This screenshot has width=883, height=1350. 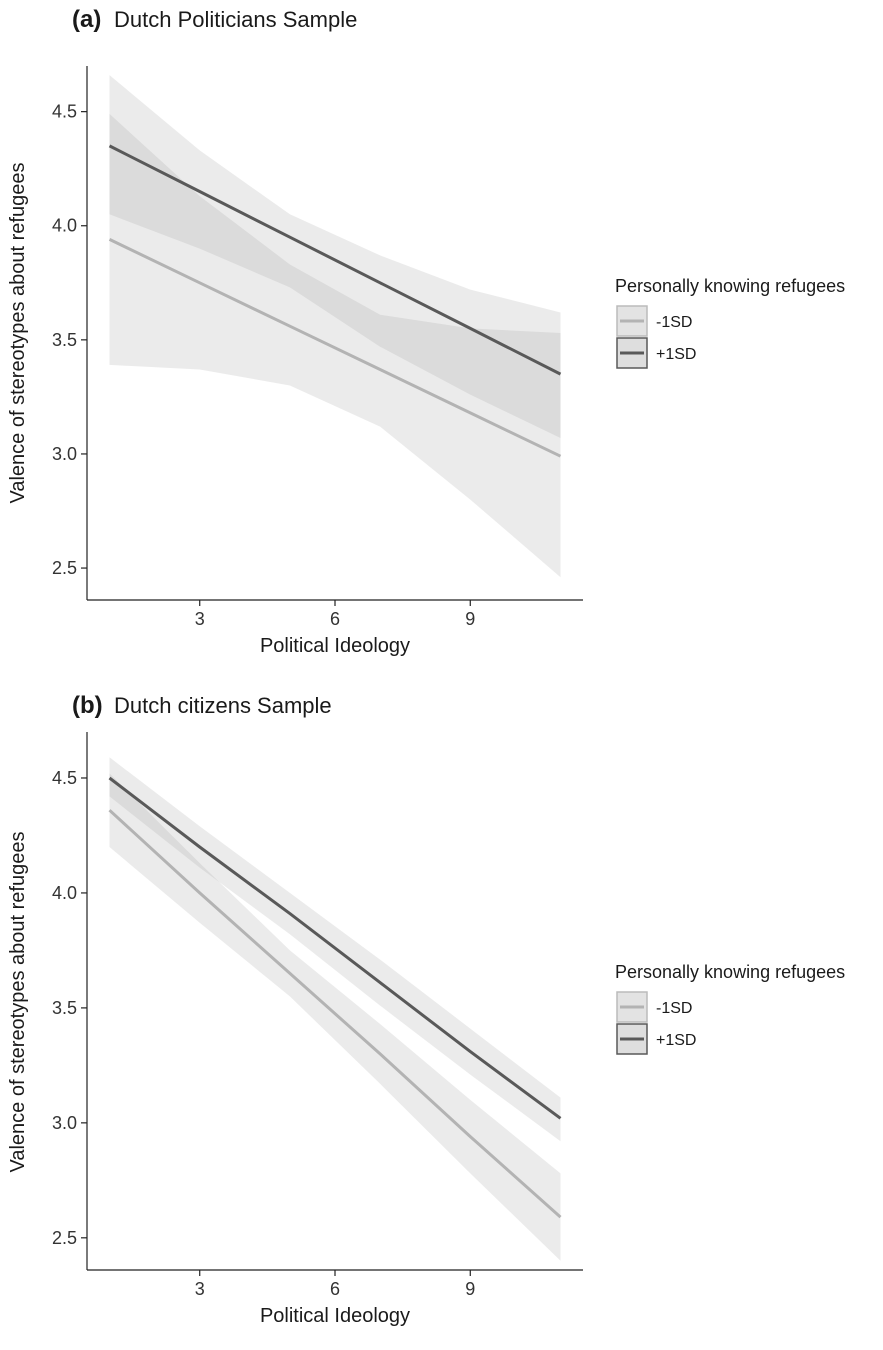 What do you see at coordinates (470, 1289) in the screenshot?
I see `panel-b-x-tick-label: 9` at bounding box center [470, 1289].